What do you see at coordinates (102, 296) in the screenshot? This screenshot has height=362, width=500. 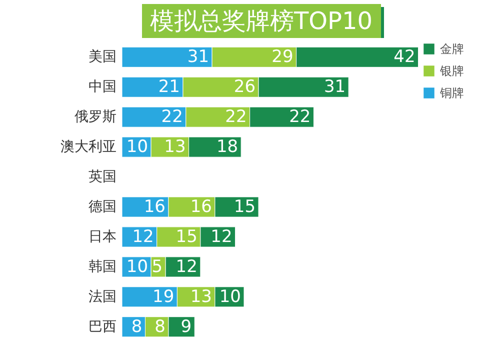 I see `y-tick-label: 法国` at bounding box center [102, 296].